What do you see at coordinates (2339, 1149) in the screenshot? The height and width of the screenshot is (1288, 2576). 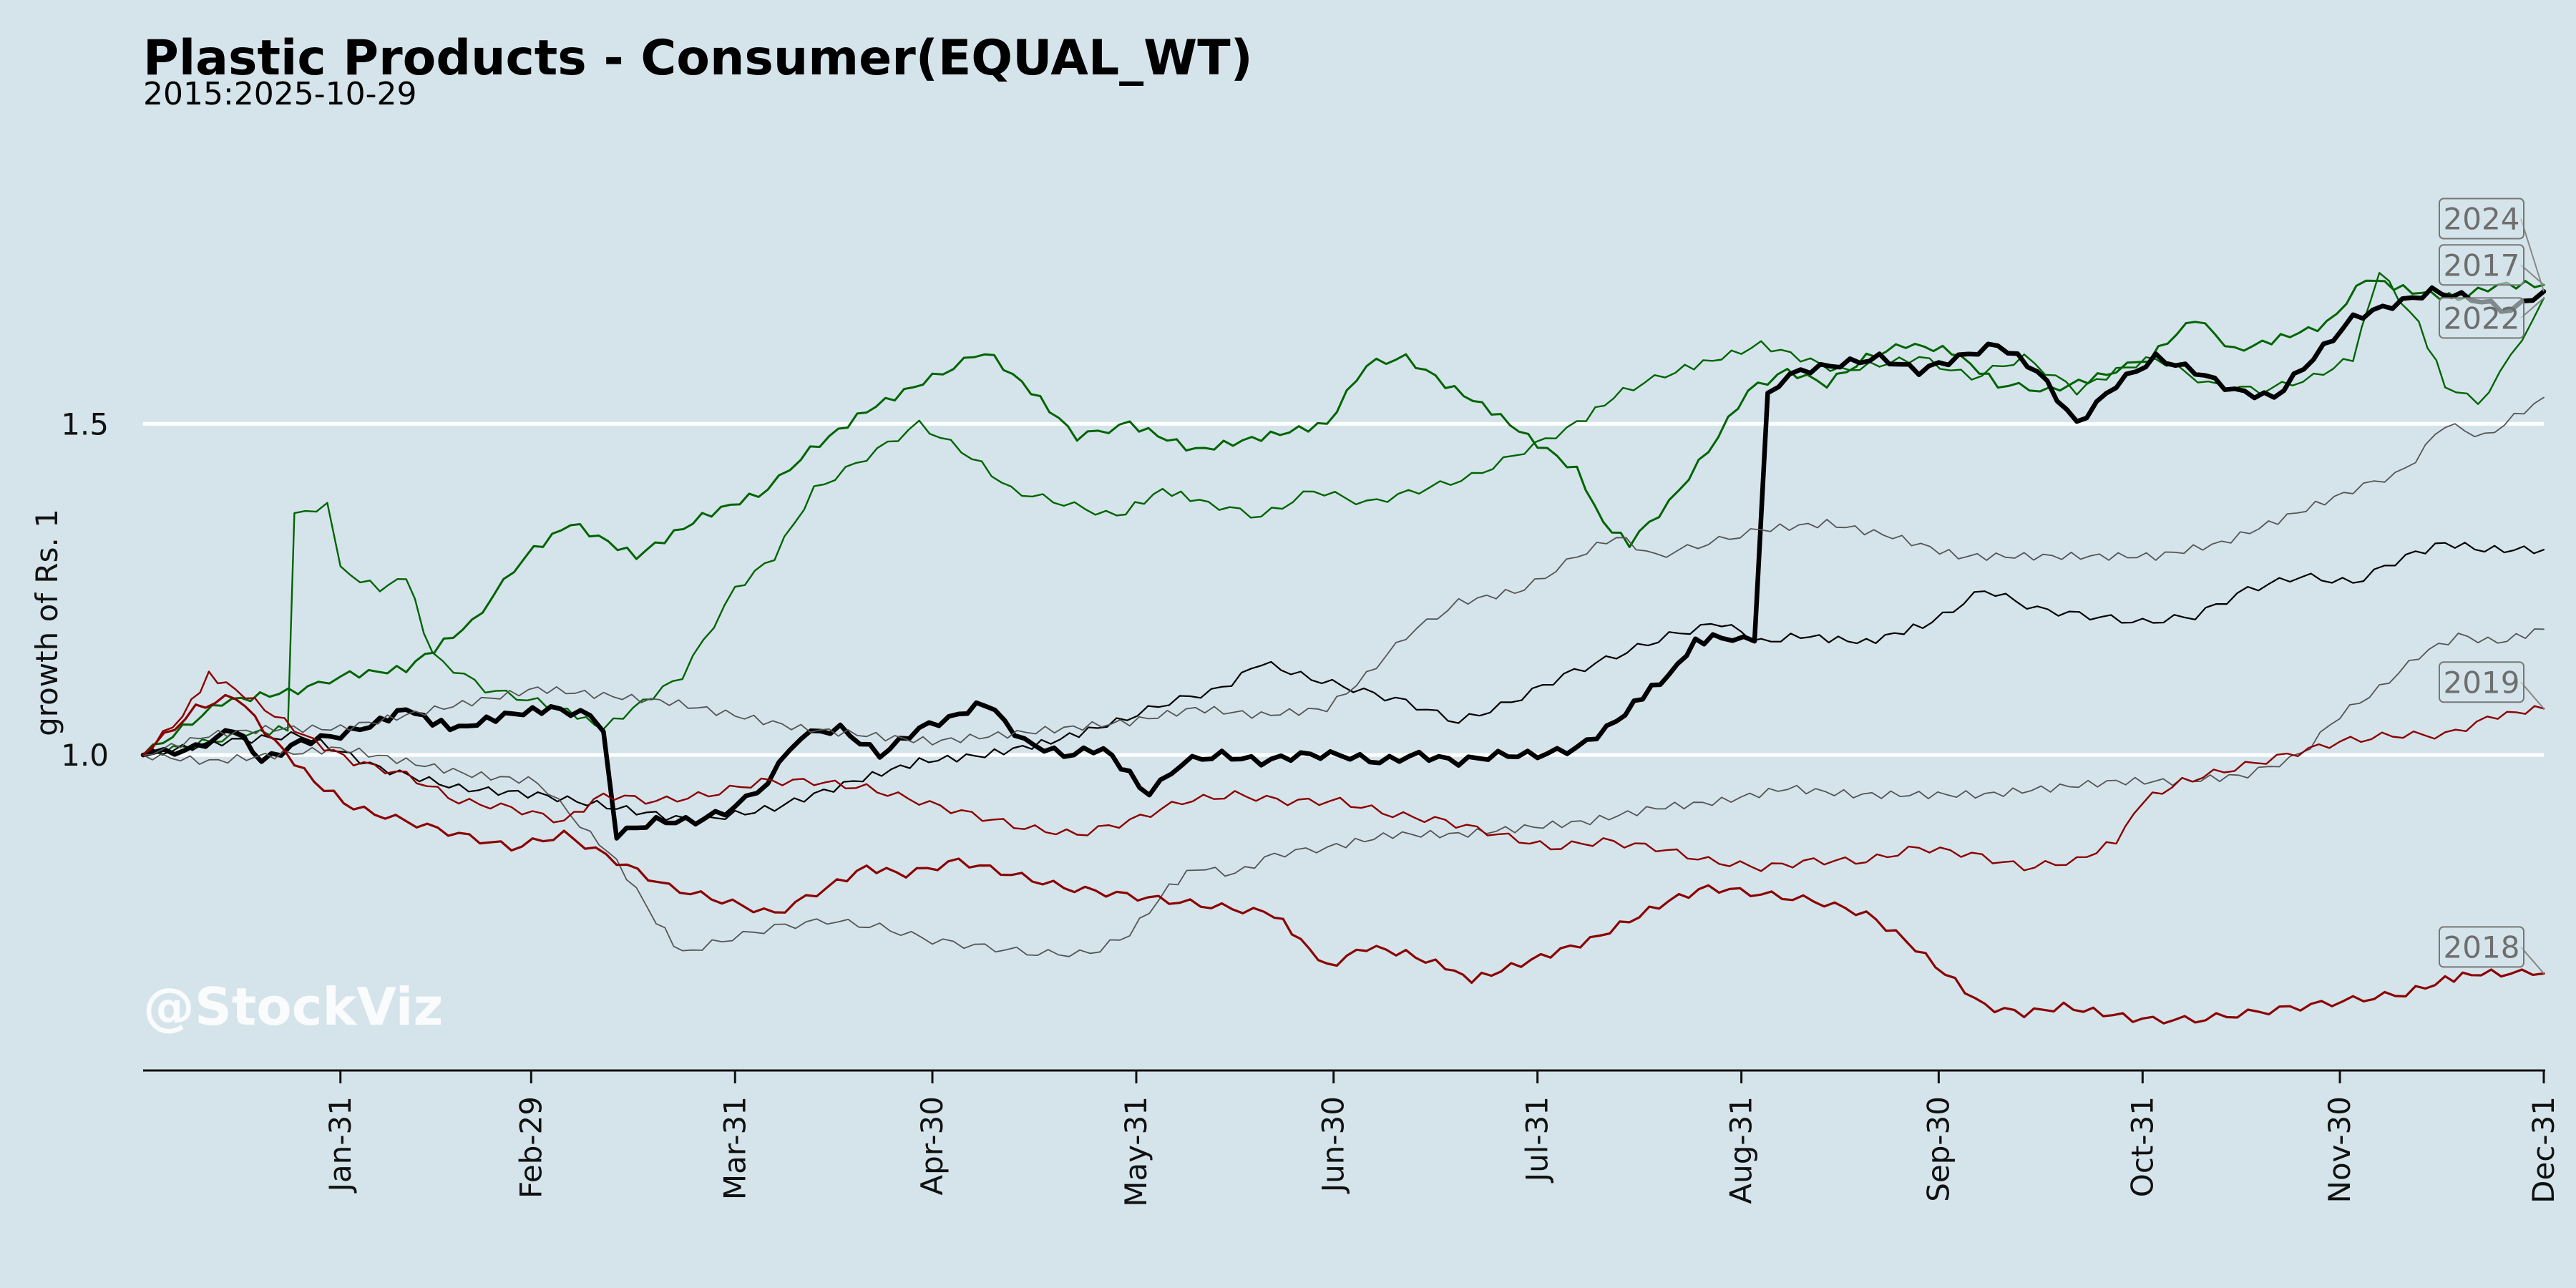 I see `x-tick-label: Nov-30` at bounding box center [2339, 1149].